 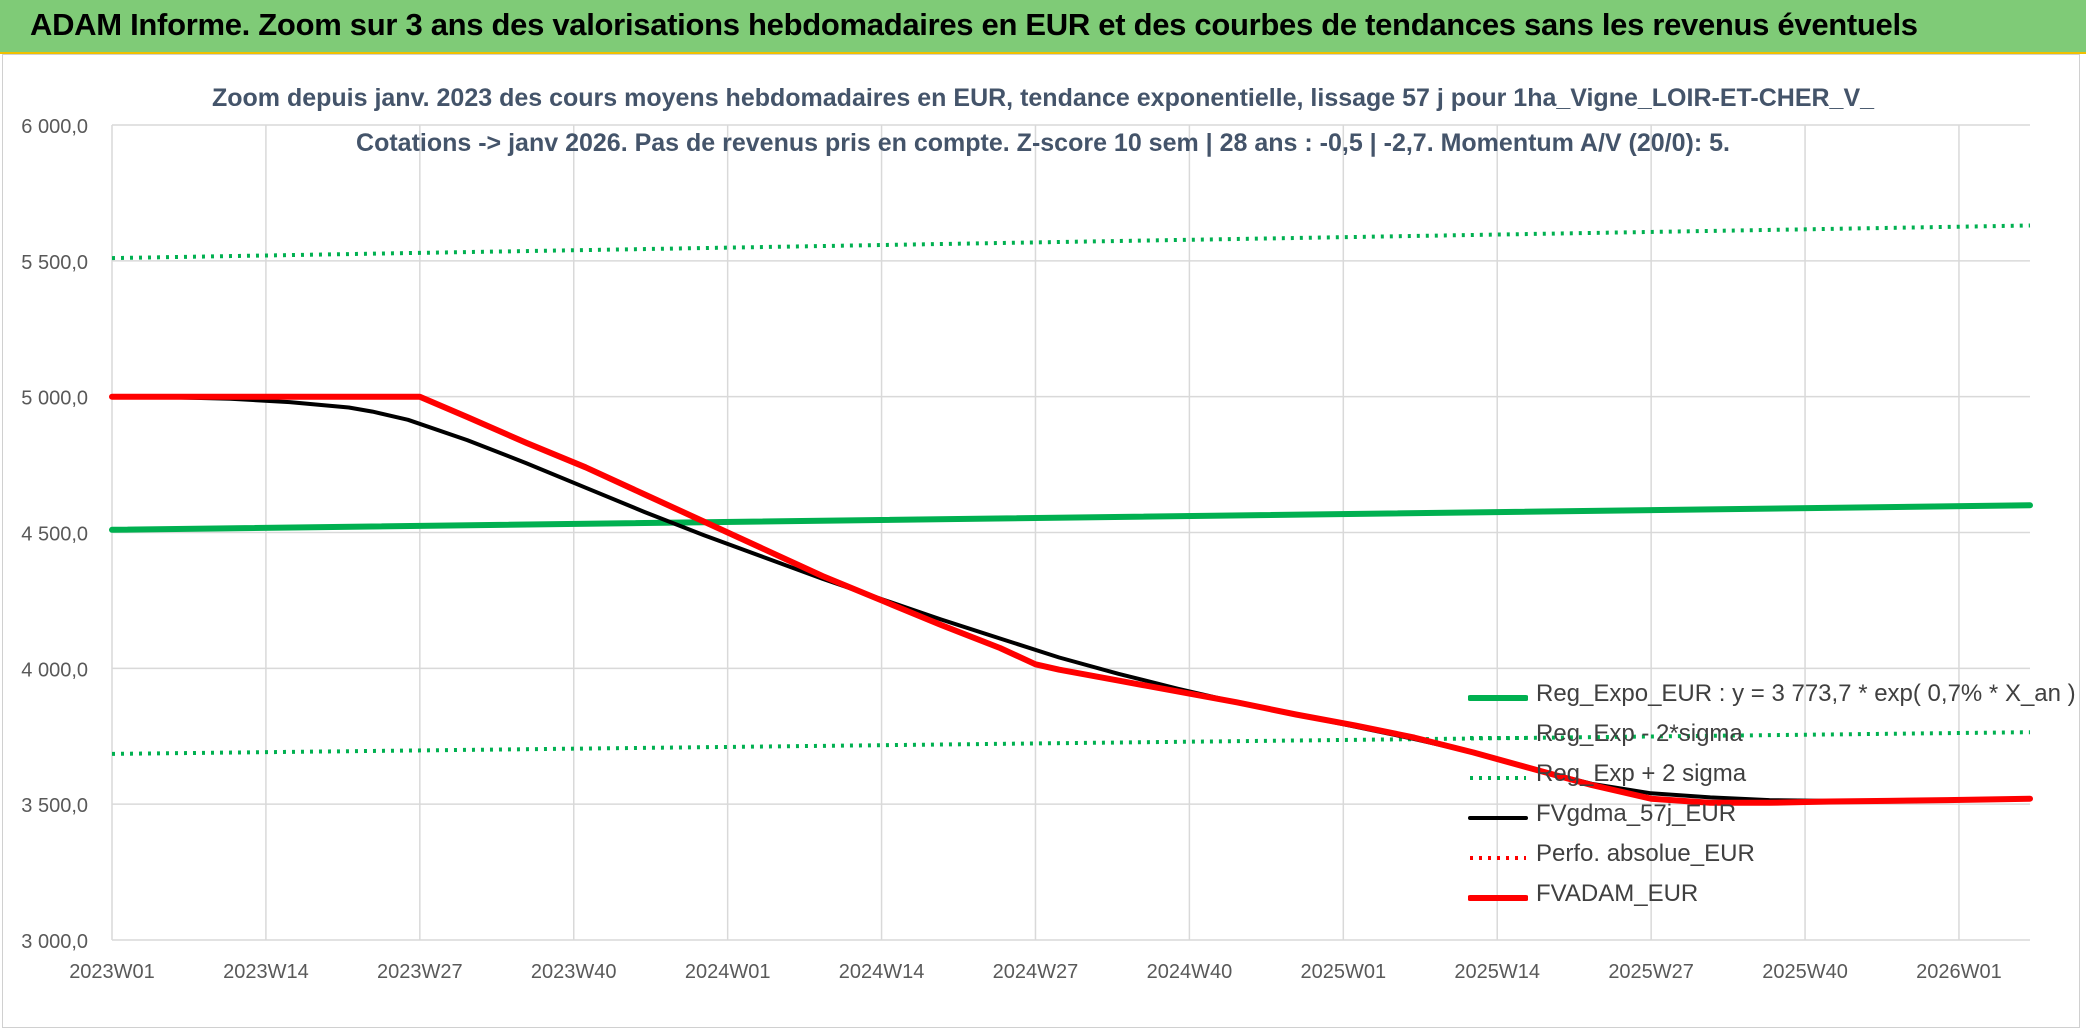 What do you see at coordinates (54, 263) in the screenshot?
I see `y-tick-label: 5 500,0` at bounding box center [54, 263].